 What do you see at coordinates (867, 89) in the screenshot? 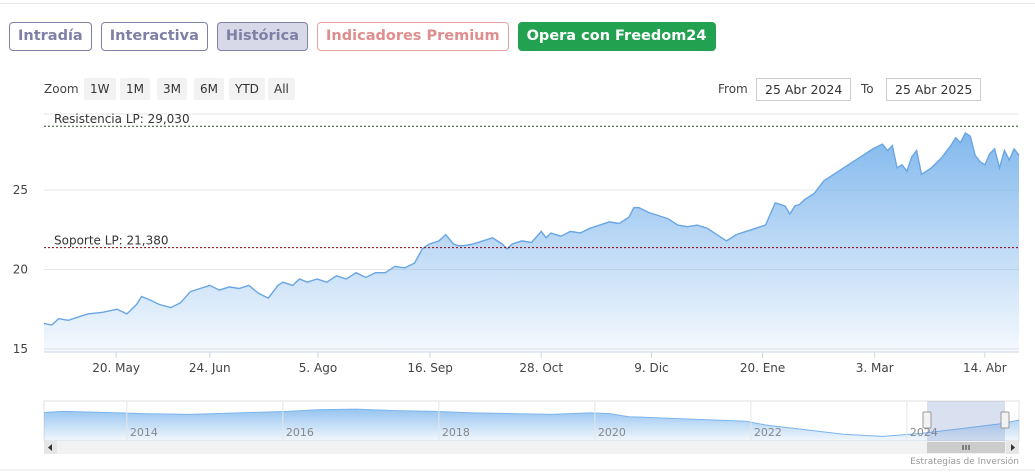
I see `range-to-label: To` at bounding box center [867, 89].